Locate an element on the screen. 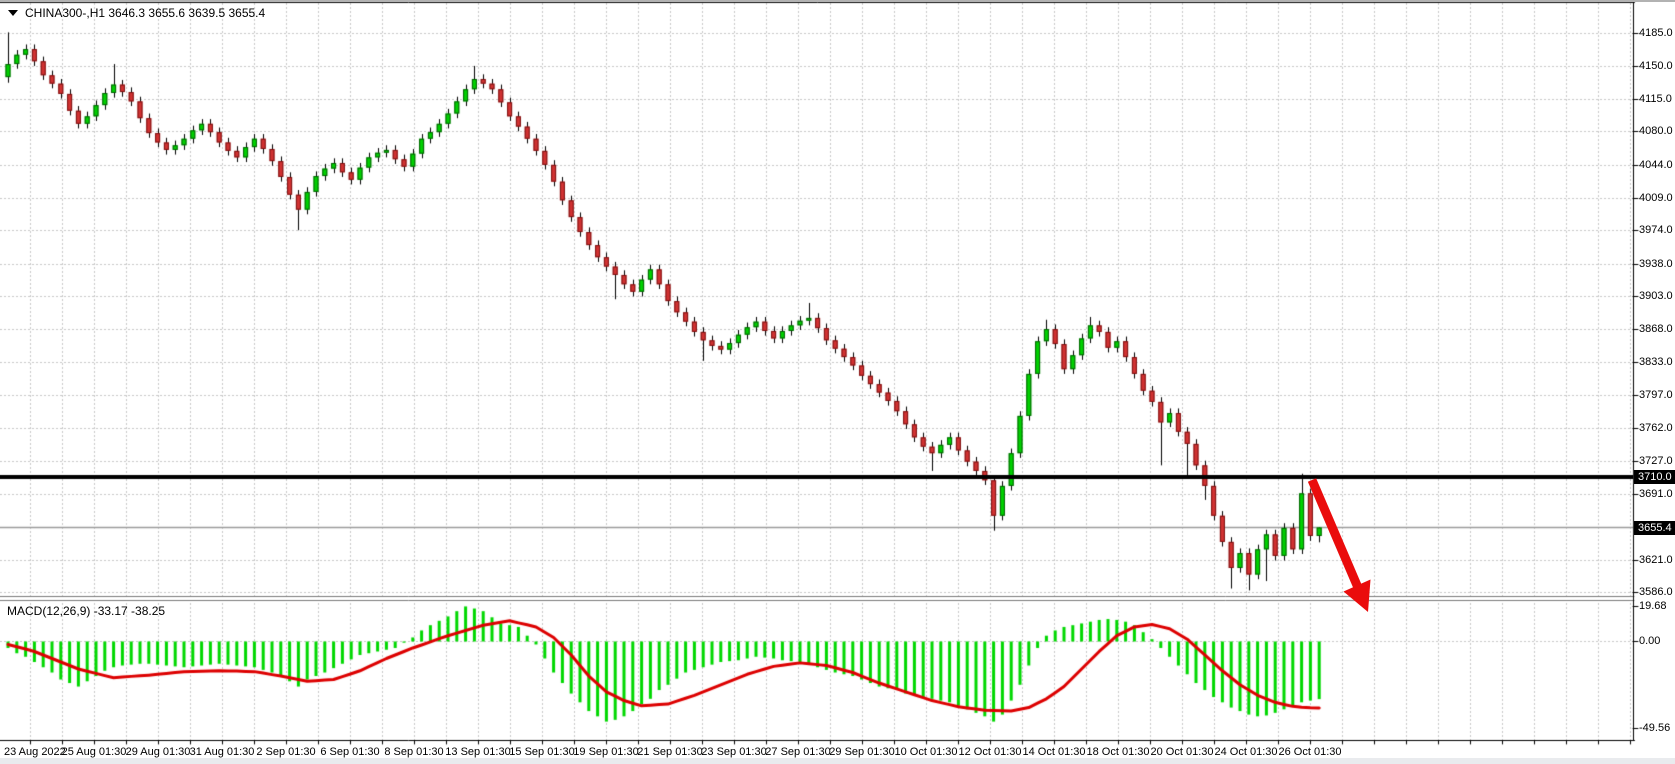 The width and height of the screenshot is (1675, 764). time-axis-label: 29 Sep 01:30 is located at coordinates (862, 752).